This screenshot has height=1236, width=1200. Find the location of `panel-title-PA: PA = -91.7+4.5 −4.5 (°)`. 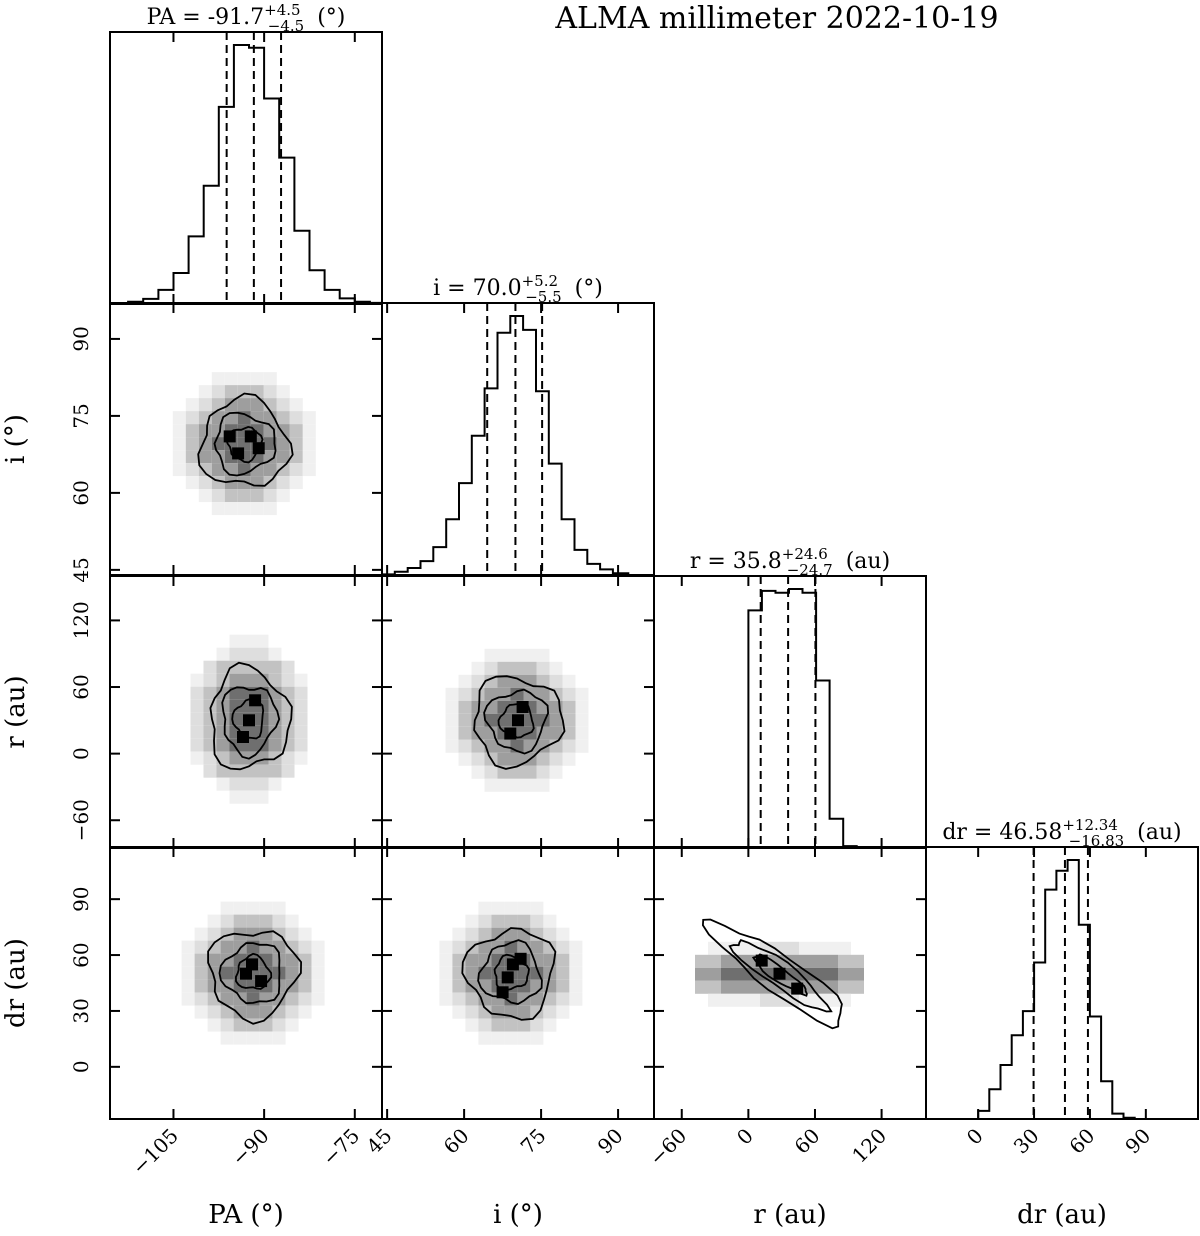

panel-title-PA: PA = -91.7+4.5 −4.5 (°) is located at coordinates (246, 18).